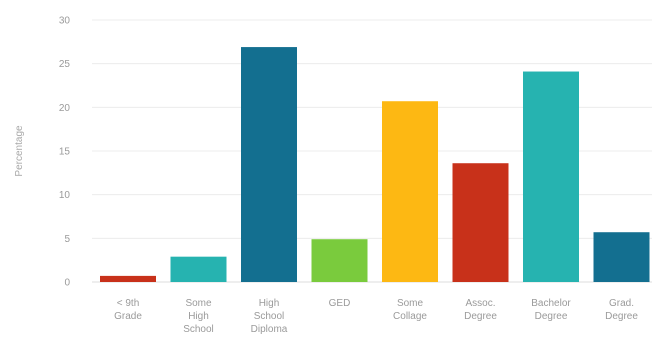 Image resolution: width=652 pixels, height=344 pixels. What do you see at coordinates (19, 151) in the screenshot?
I see `y-axis-title: Percentage` at bounding box center [19, 151].